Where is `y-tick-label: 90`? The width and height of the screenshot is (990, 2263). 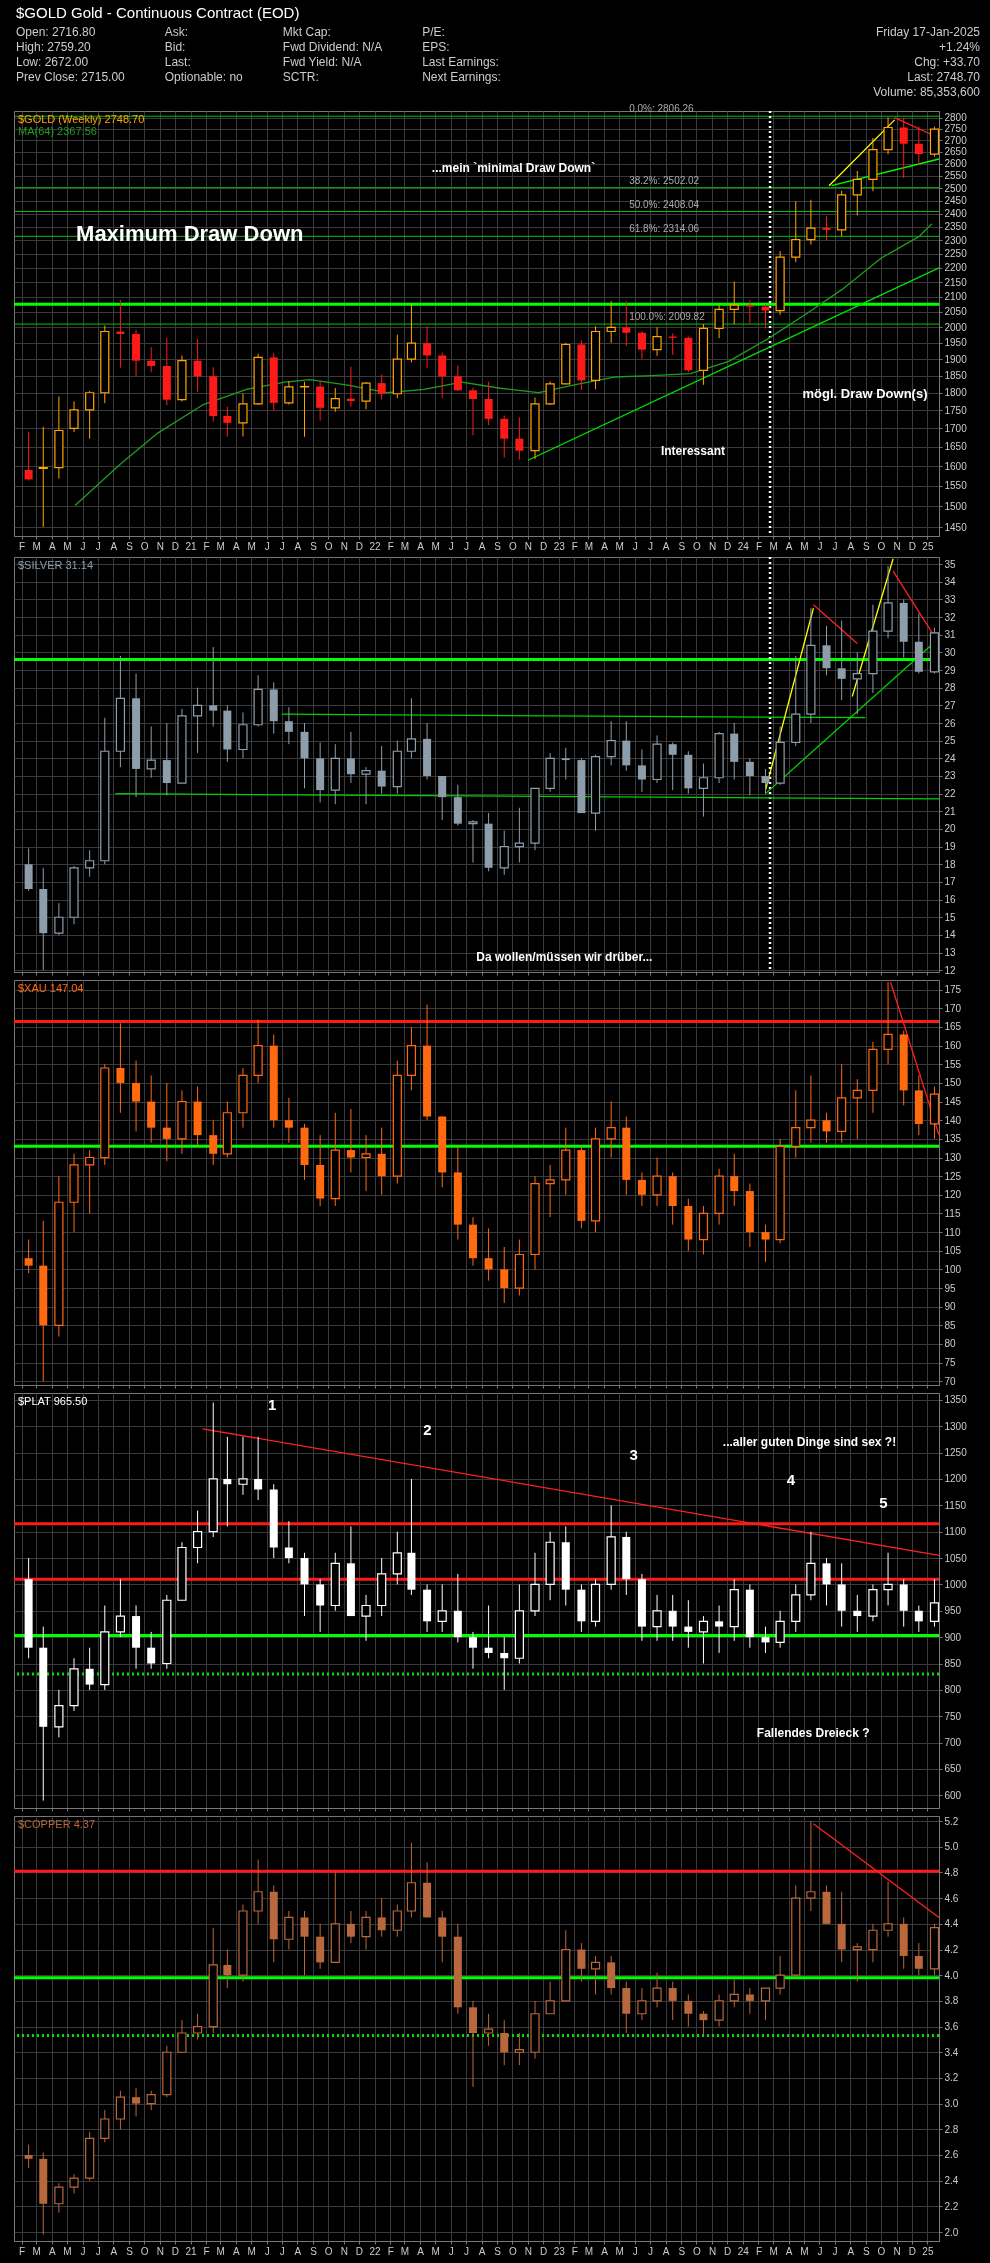
y-tick-label: 90 is located at coordinates (950, 1307).